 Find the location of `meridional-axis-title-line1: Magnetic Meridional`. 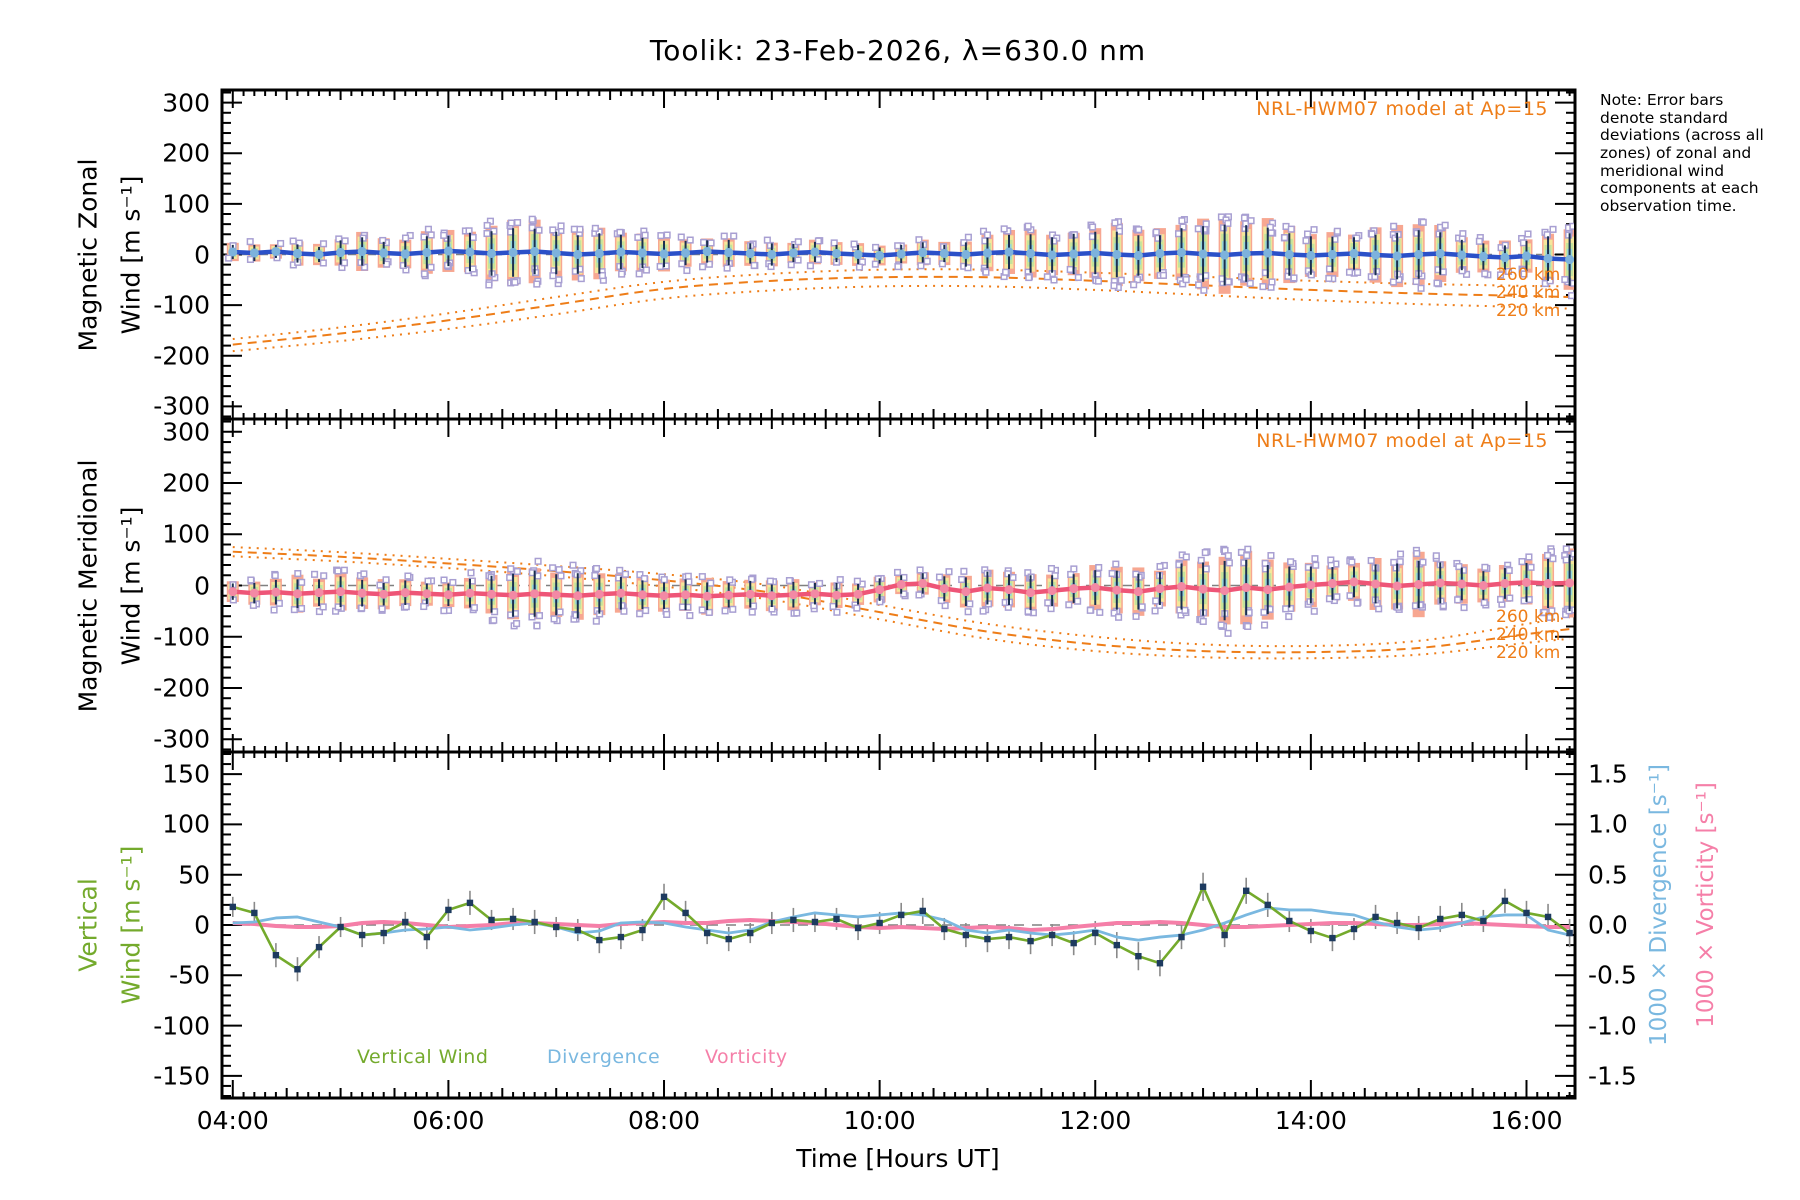

meridional-axis-title-line1: Magnetic Meridional is located at coordinates (88, 586).